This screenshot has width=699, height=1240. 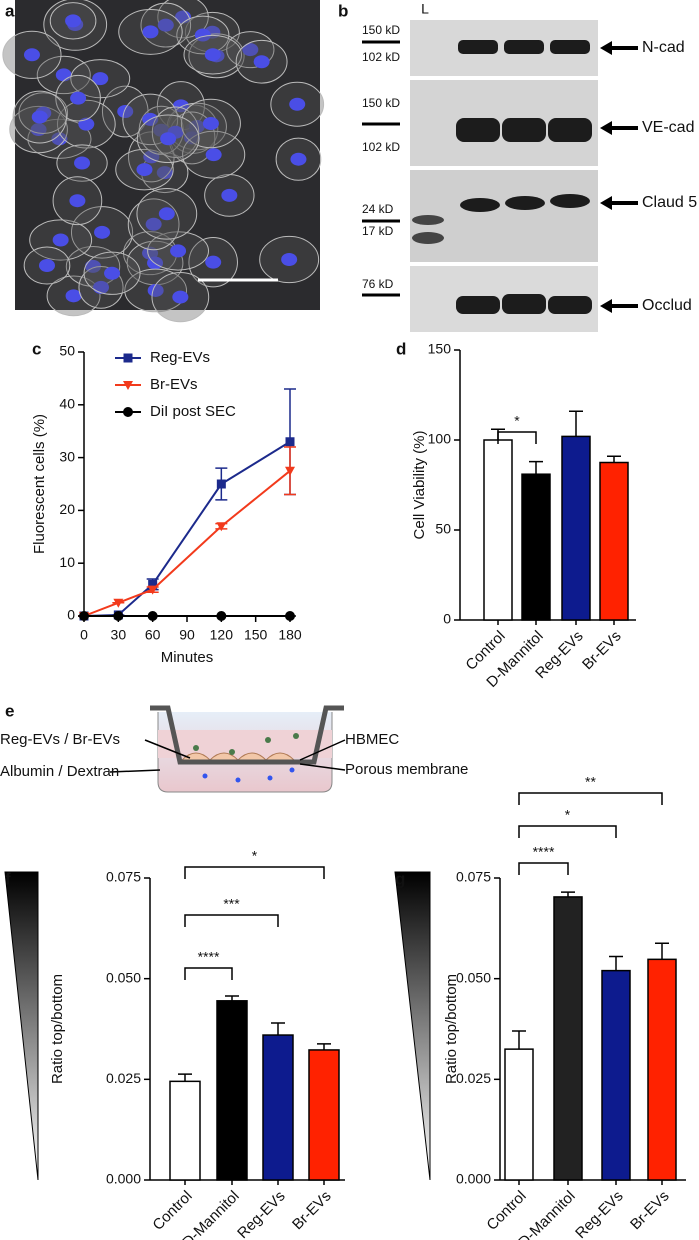 I want to click on x-tick-label: Reg-EVs, so click(x=599, y=1214).